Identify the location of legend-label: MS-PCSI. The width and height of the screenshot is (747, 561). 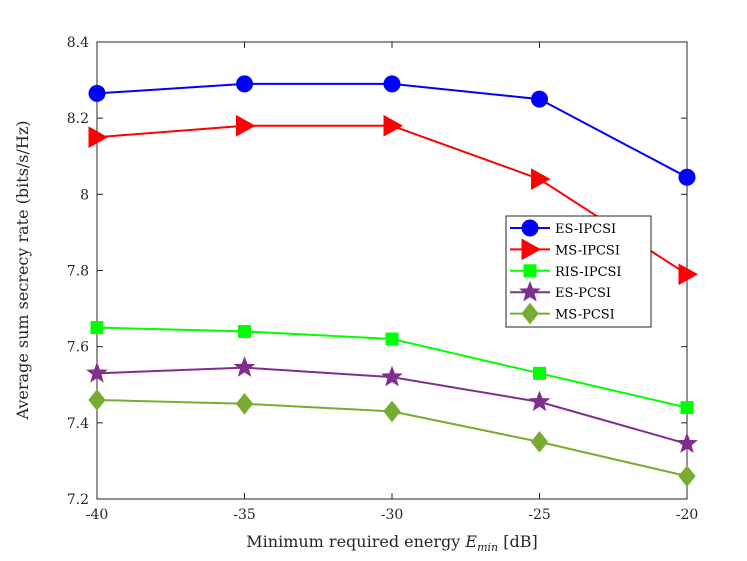
(585, 315).